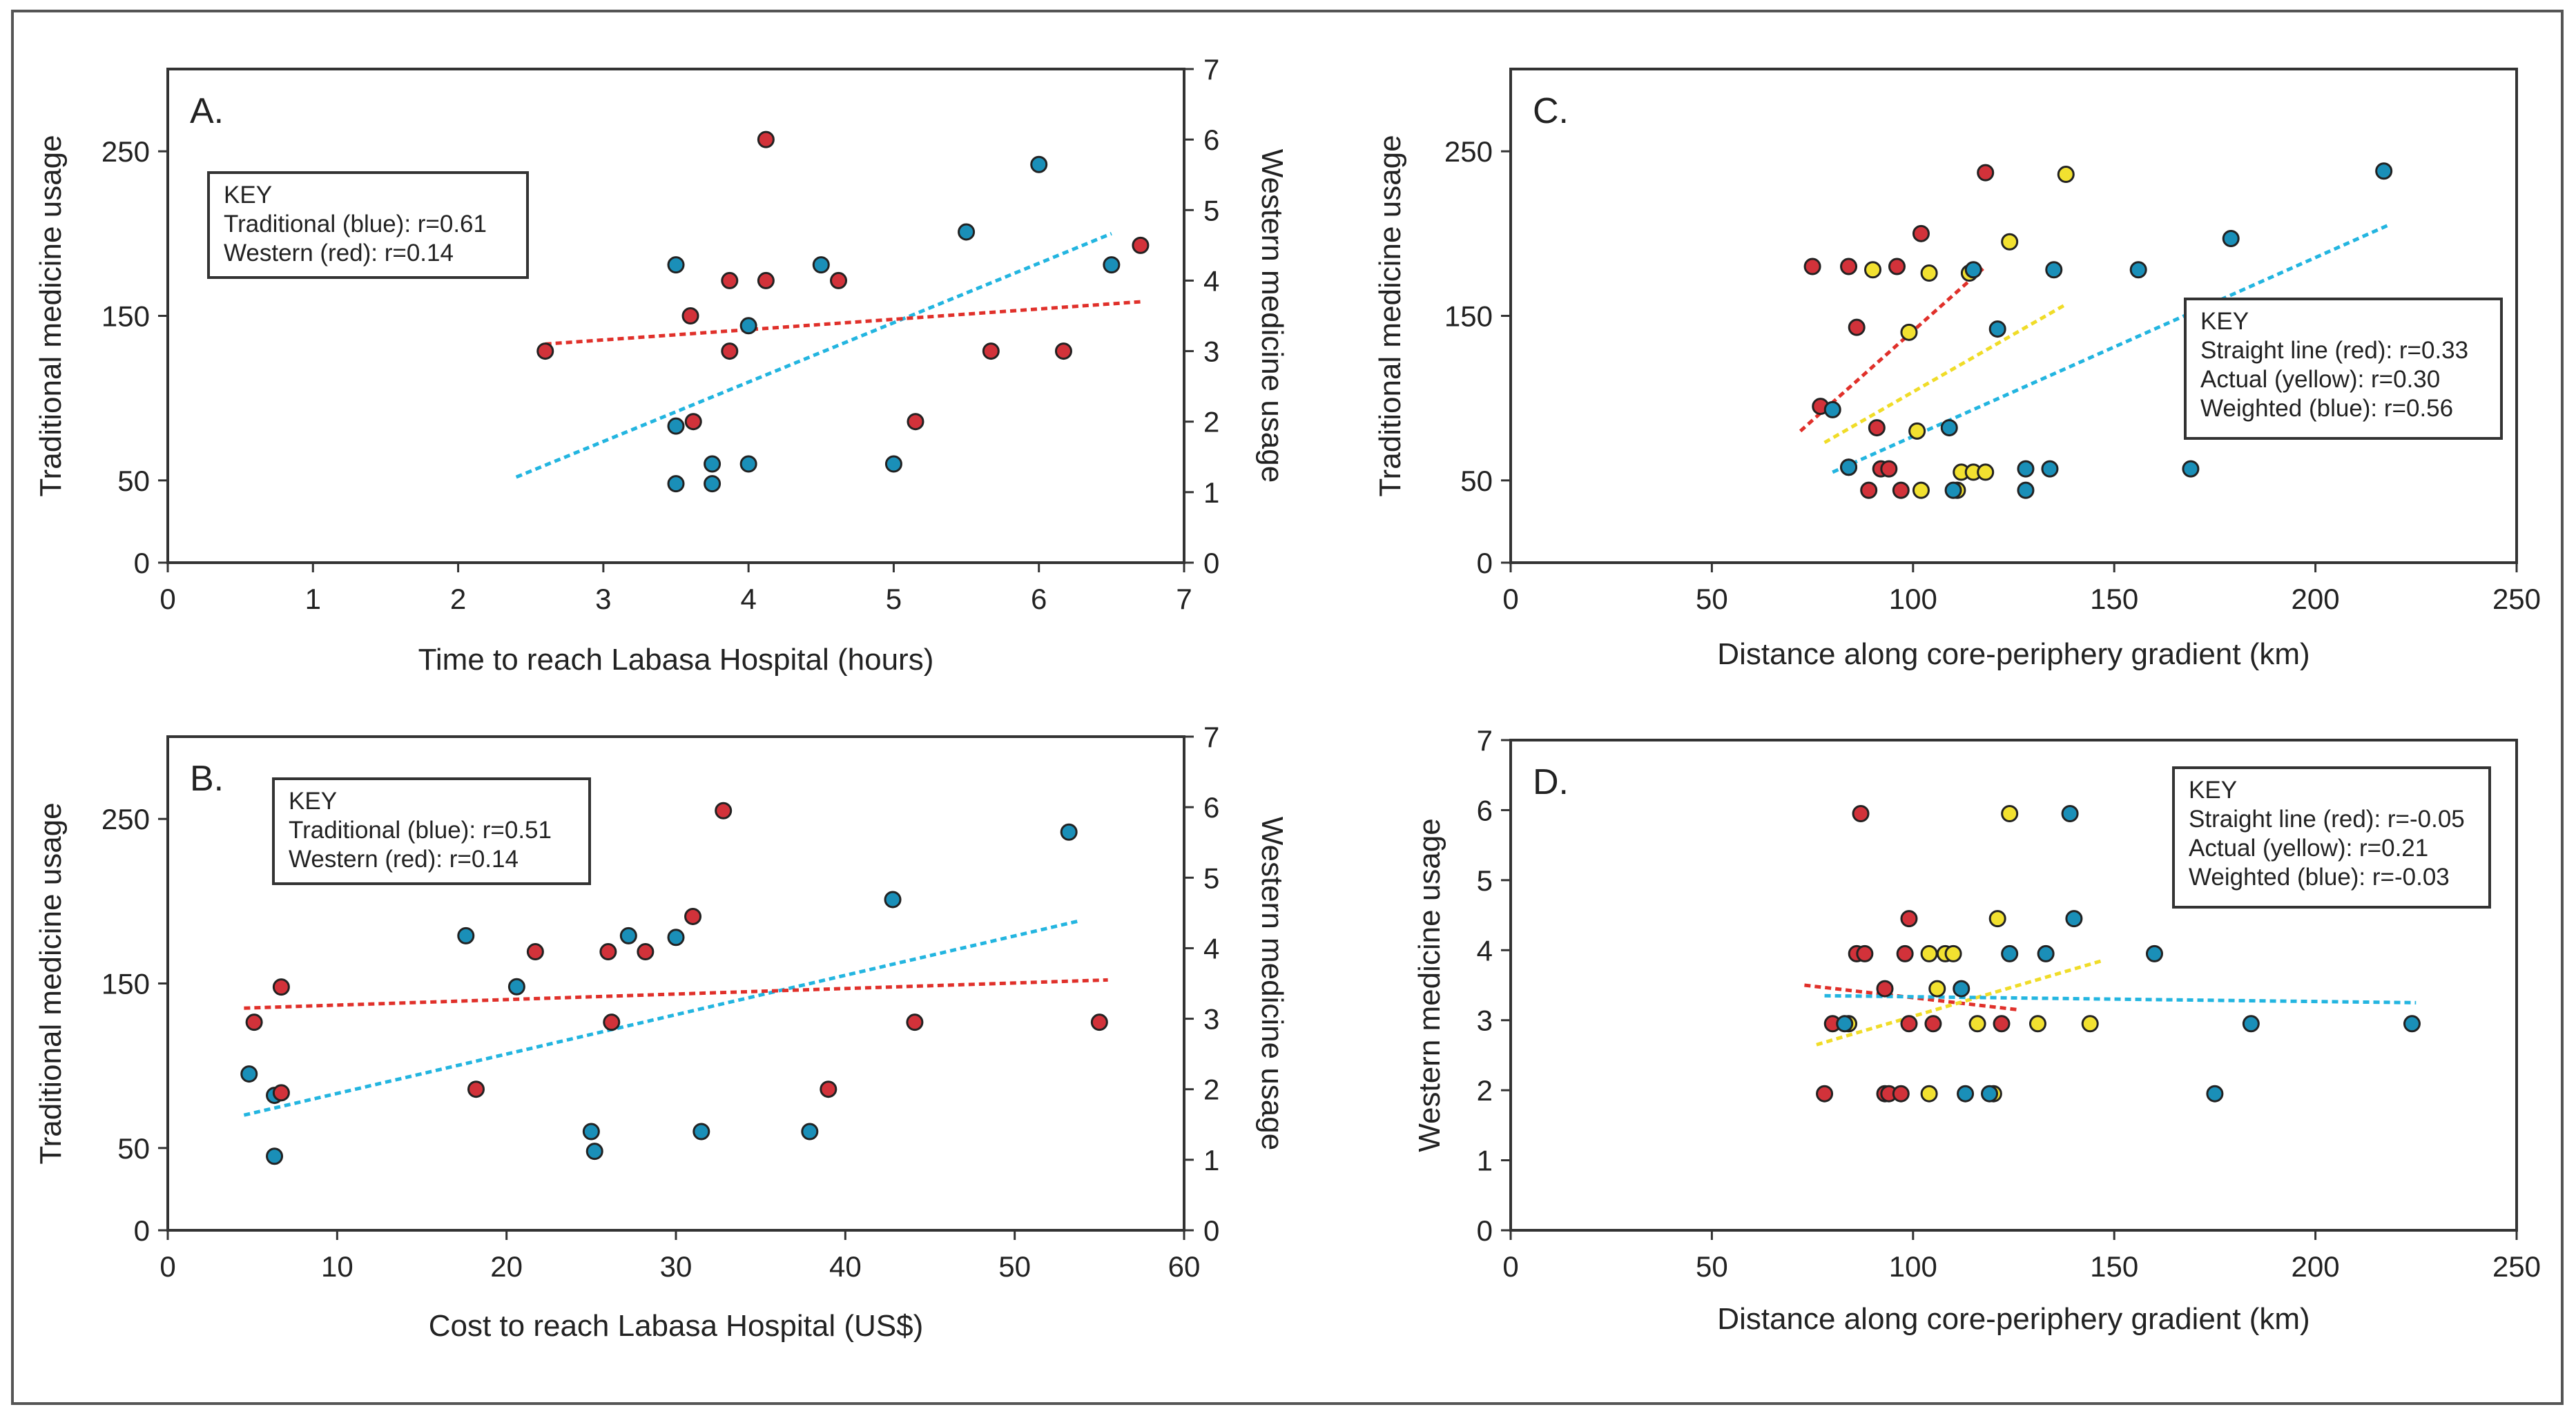  Describe the element at coordinates (2110, 349) in the screenshot. I see `trend-line-blue` at that location.